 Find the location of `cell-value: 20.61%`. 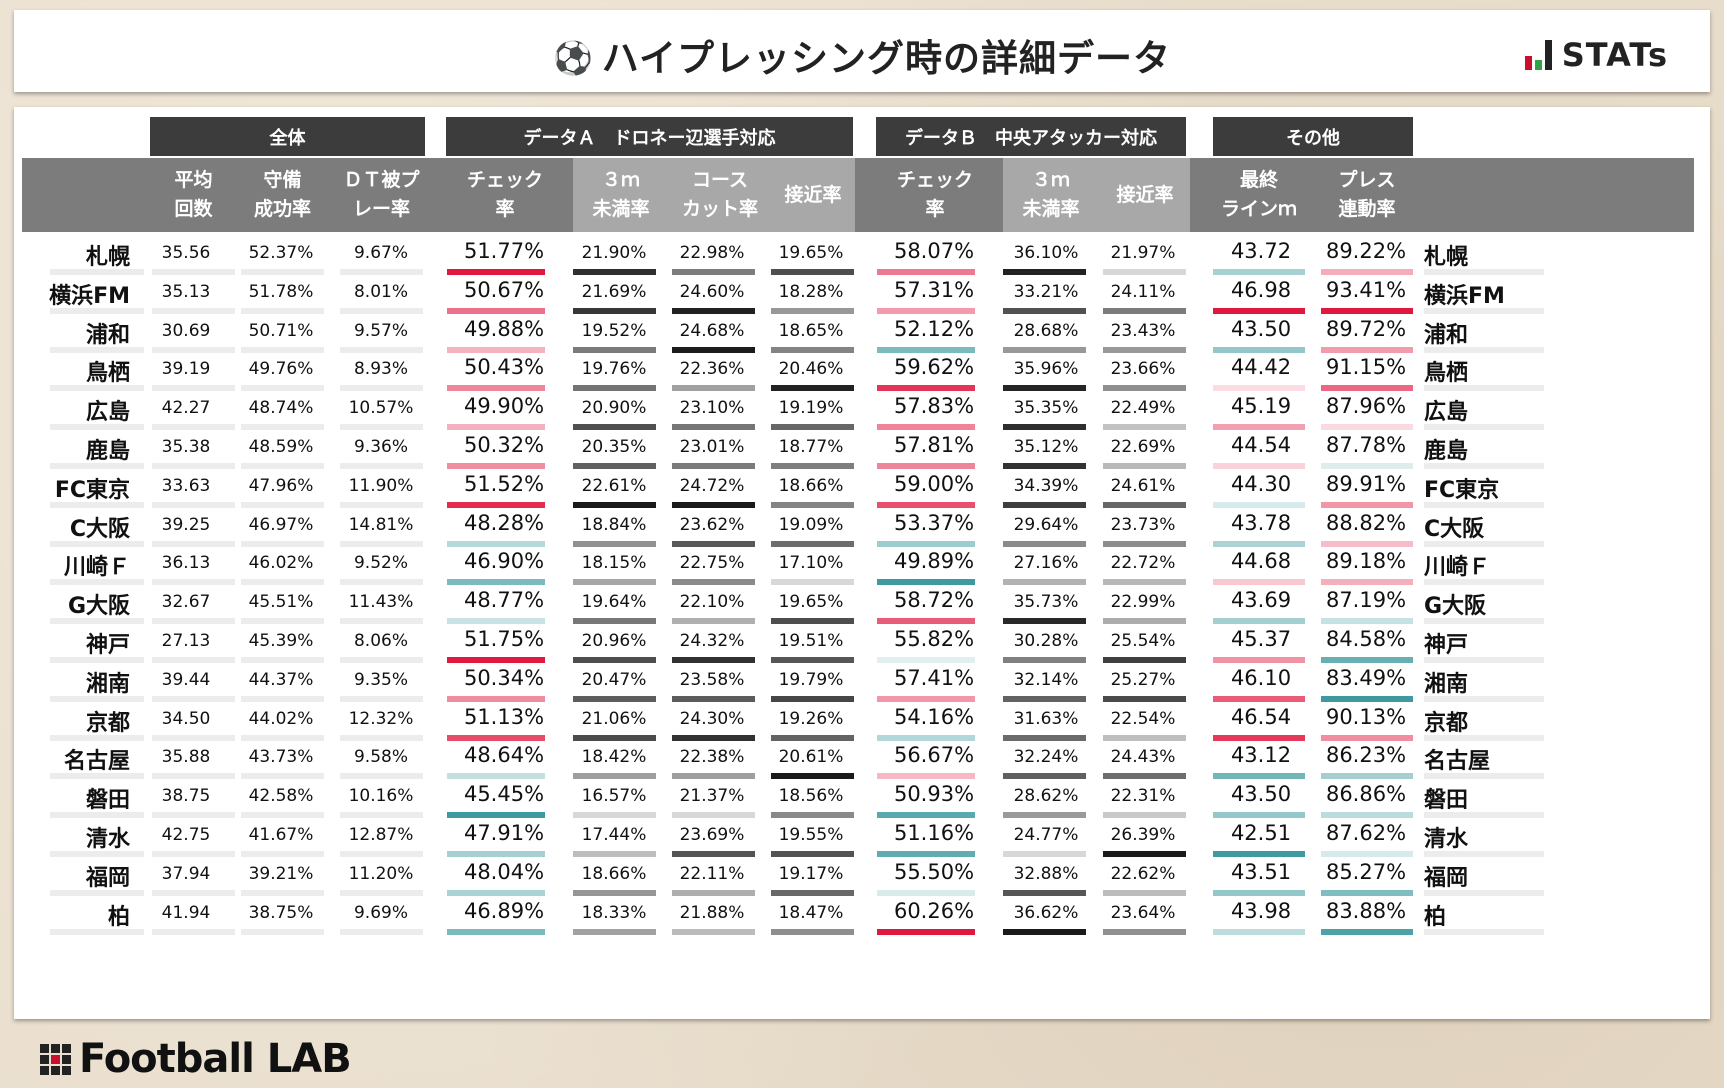

cell-value: 20.61% is located at coordinates (811, 757).